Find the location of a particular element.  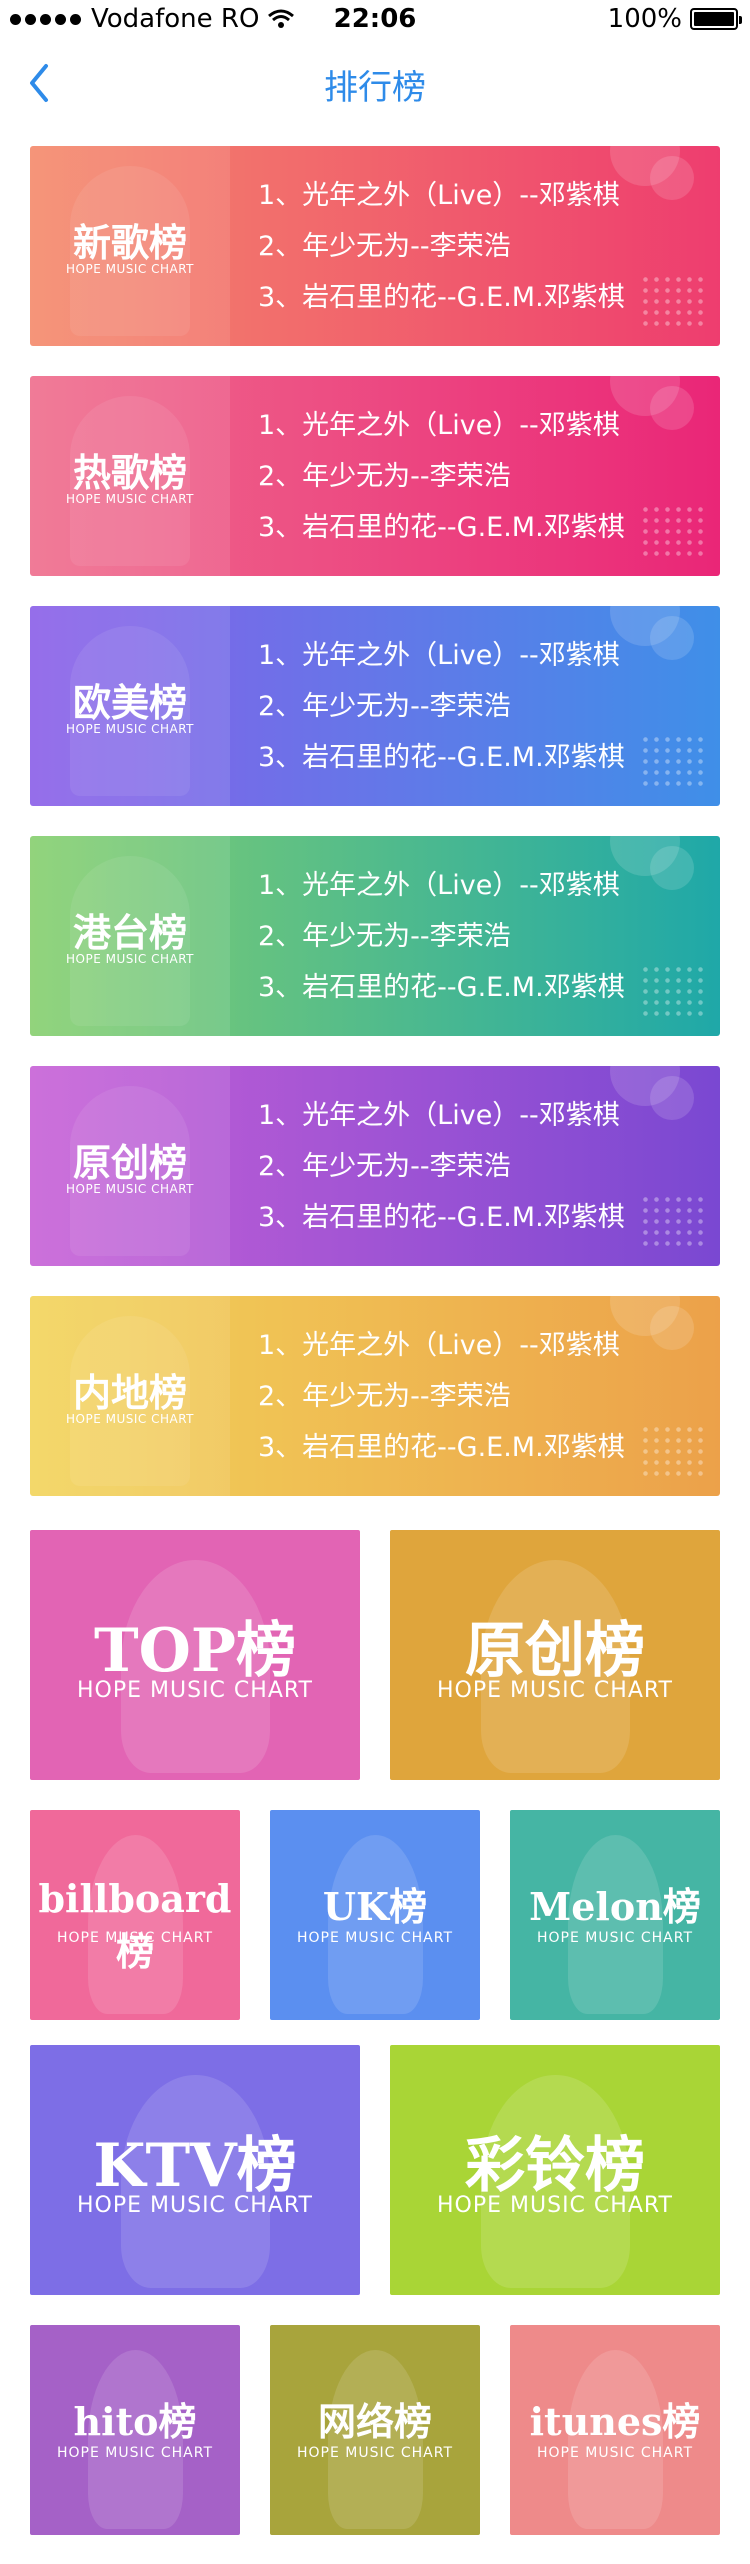

chart-tile: UK榜 HOPE MUSIC CHART is located at coordinates (375, 1915).